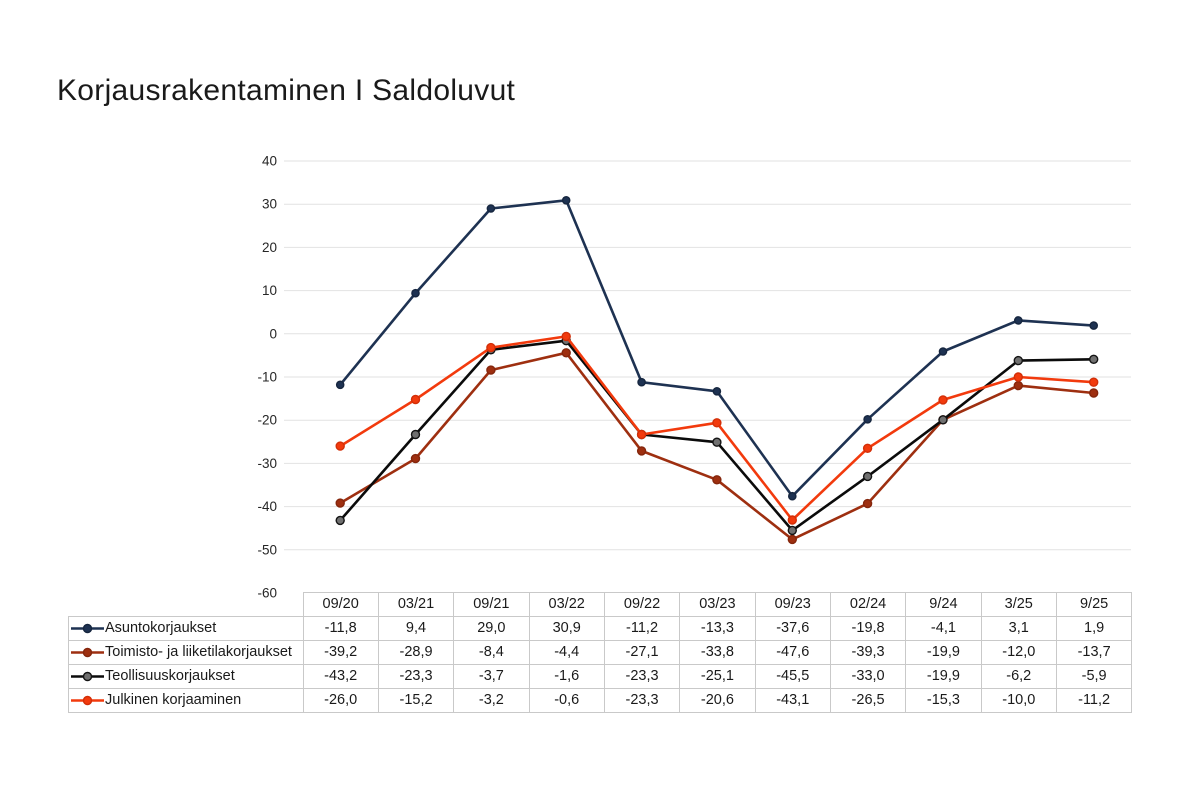  I want to click on value-cell: 9,4, so click(416, 628).